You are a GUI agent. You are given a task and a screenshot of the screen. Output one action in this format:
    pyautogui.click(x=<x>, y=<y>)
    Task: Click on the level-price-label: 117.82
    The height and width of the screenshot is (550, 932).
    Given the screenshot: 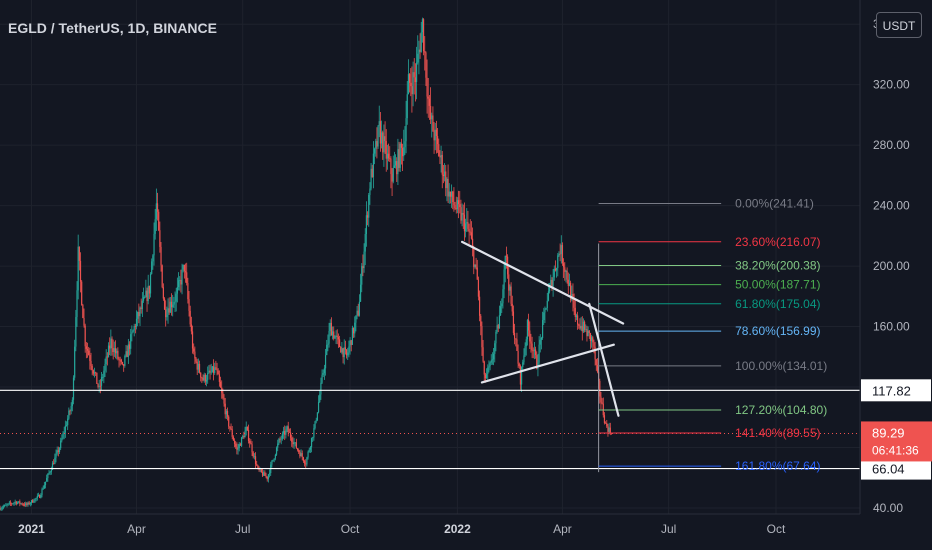 What is the action you would take?
    pyautogui.click(x=891, y=390)
    